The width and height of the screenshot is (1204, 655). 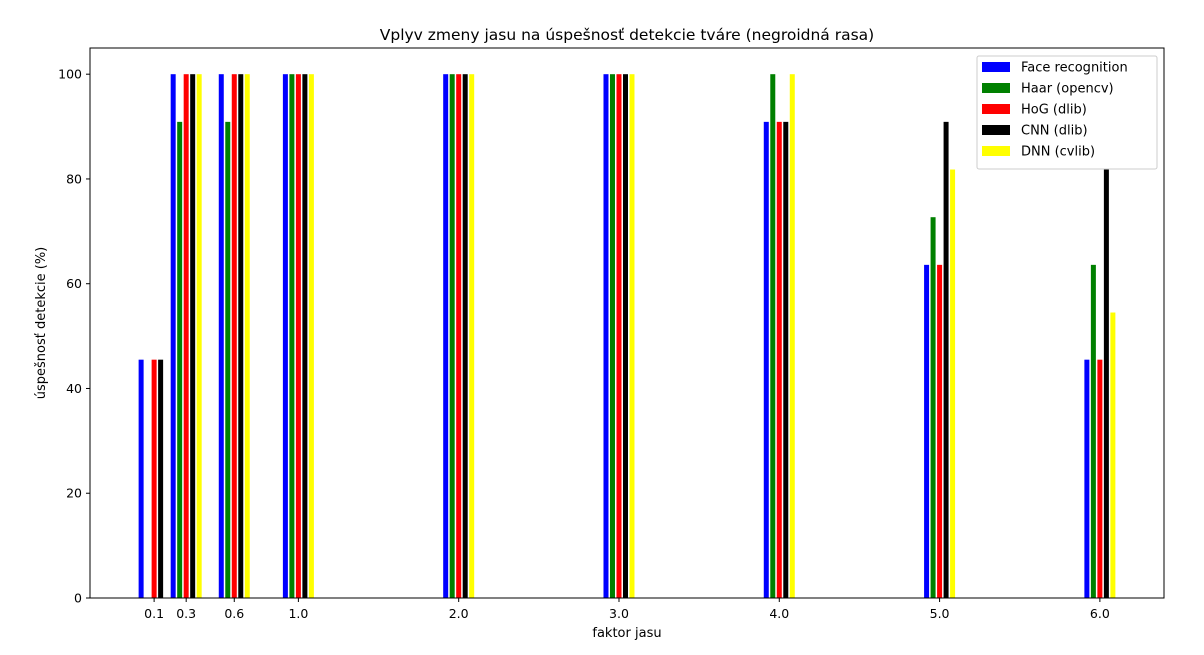 I want to click on legend-label: Haar (opencv), so click(x=1067, y=89).